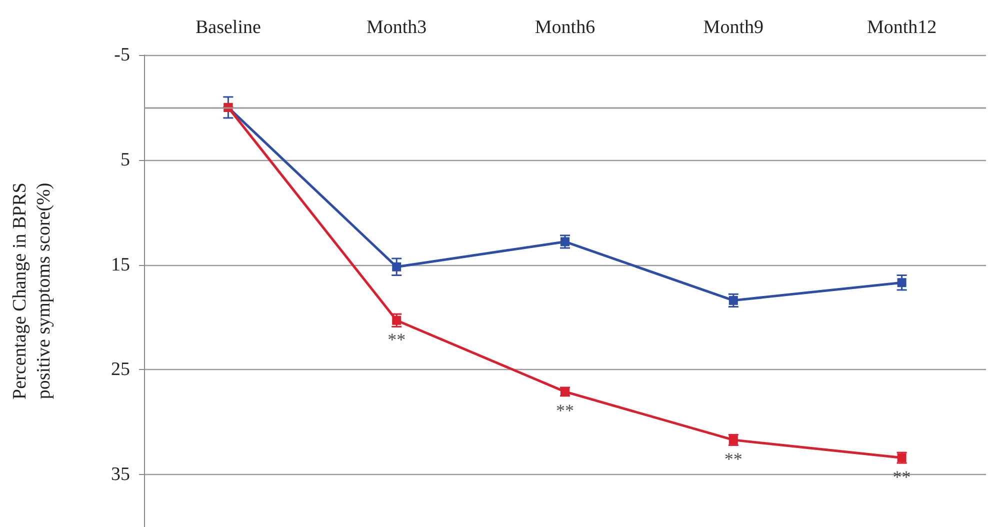 This screenshot has width=988, height=527. Describe the element at coordinates (32, 291) in the screenshot. I see `y-axis-title: Percentage Change in BPRS positive symptoms score(%)` at that location.